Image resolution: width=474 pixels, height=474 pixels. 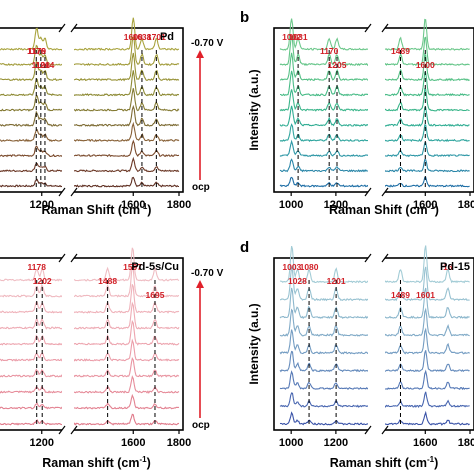 What do you see at coordinates (291, 37) in the screenshot?
I see `peak-label: 1002` at bounding box center [291, 37].